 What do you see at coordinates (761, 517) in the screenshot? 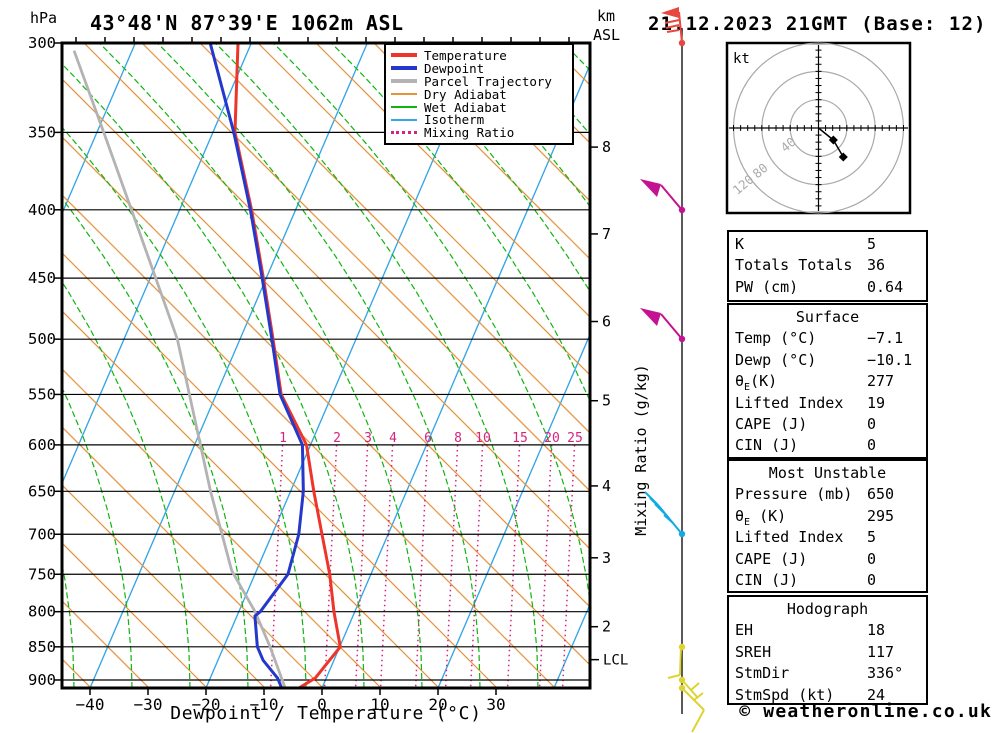
I see `row-label: θE (K)` at bounding box center [761, 517].